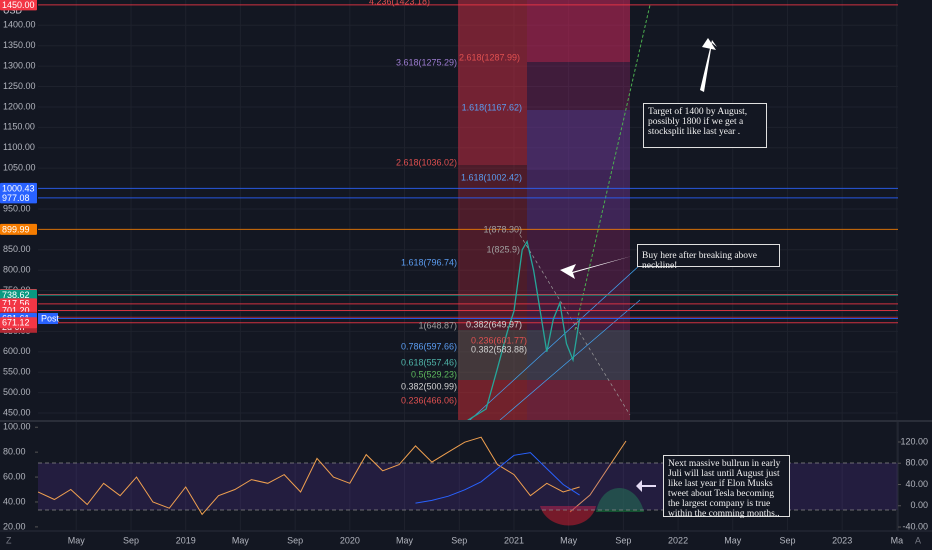 This screenshot has height=550, width=932. What do you see at coordinates (568, 516) in the screenshot?
I see `histogram-dip` at bounding box center [568, 516].